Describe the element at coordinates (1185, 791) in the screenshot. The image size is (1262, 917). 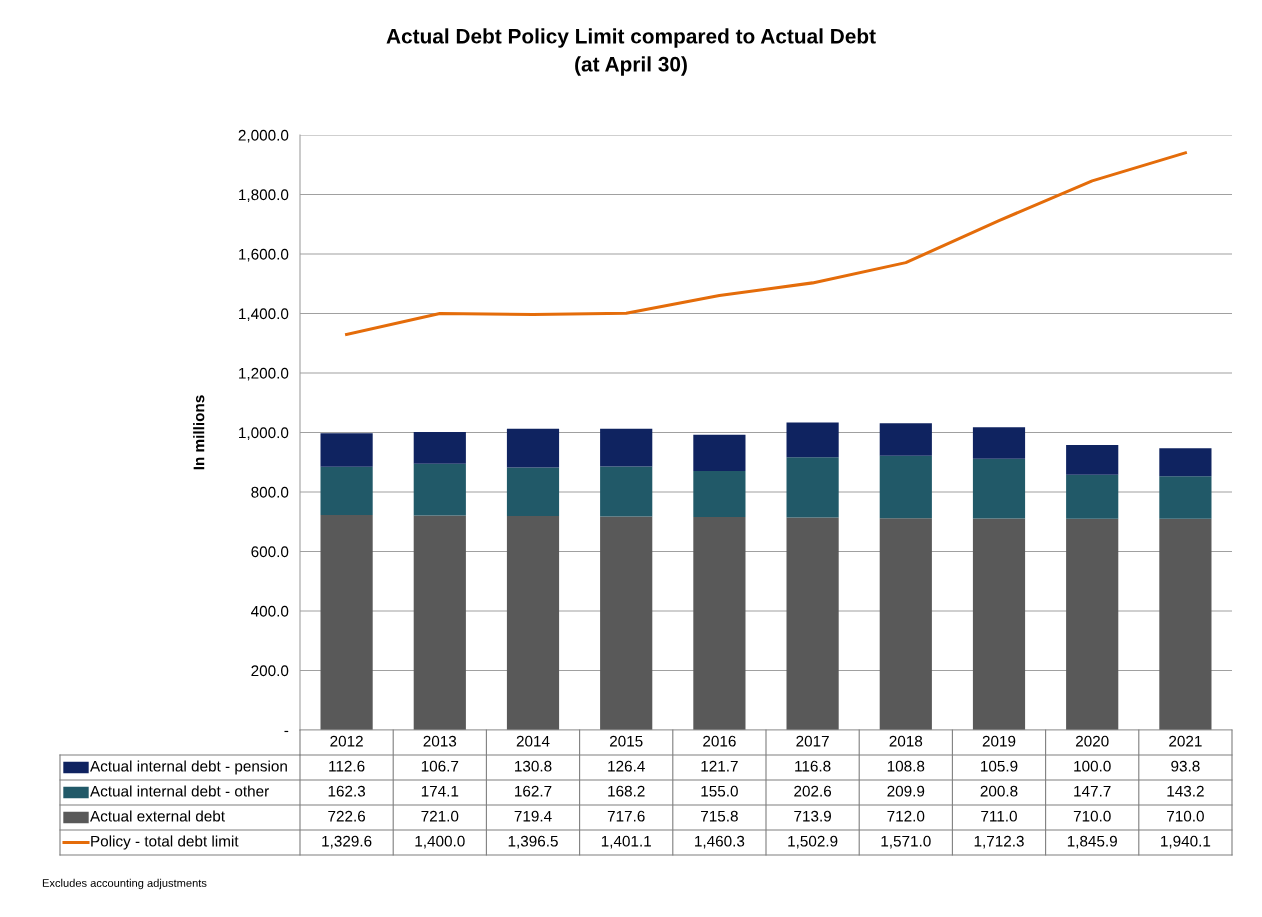
I see `data-label: 143.2` at that location.